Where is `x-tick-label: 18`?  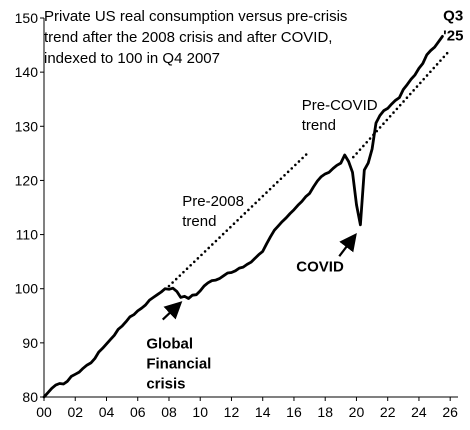
x-tick-label: 18 is located at coordinates (325, 412).